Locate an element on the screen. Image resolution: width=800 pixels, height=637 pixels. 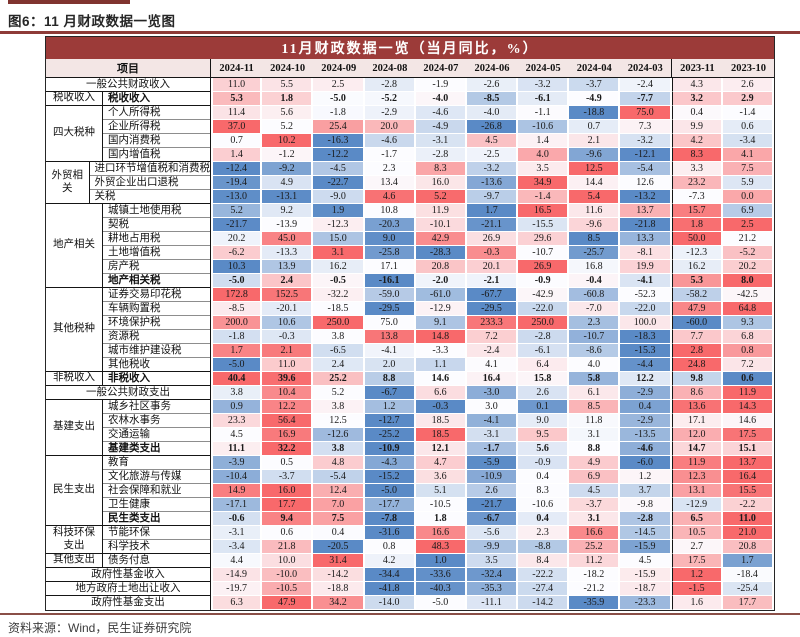
row-label: 科学技术 is located at coordinates (156, 547).